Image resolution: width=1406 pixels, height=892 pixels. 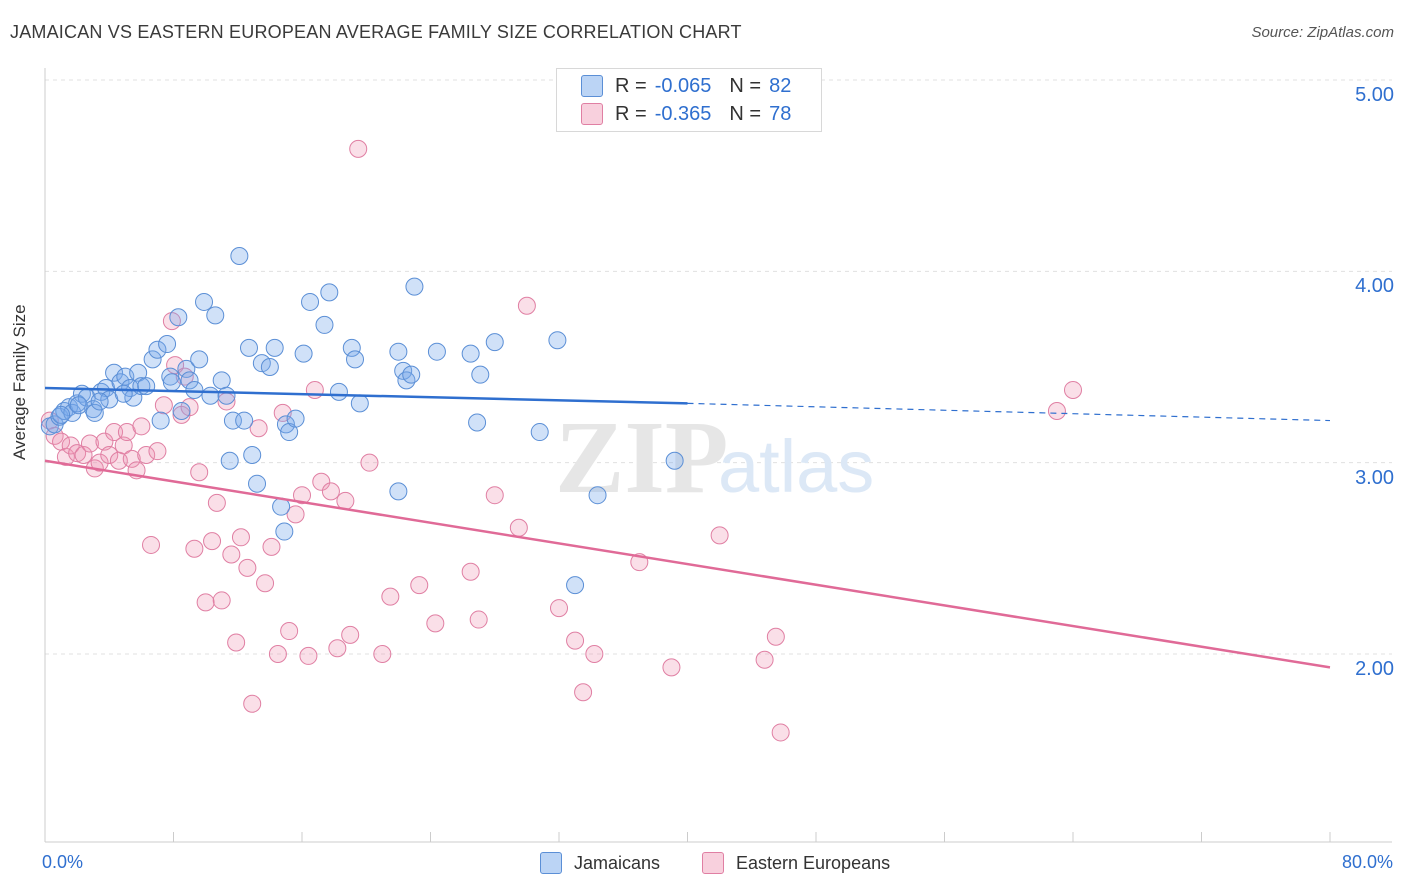 I want to click on jamaicans-swatch, so click(x=551, y=863).